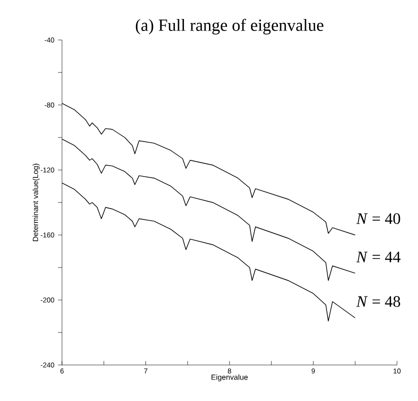 The image size is (418, 401). What do you see at coordinates (378, 301) in the screenshot?
I see `series-label: N = 48` at bounding box center [378, 301].